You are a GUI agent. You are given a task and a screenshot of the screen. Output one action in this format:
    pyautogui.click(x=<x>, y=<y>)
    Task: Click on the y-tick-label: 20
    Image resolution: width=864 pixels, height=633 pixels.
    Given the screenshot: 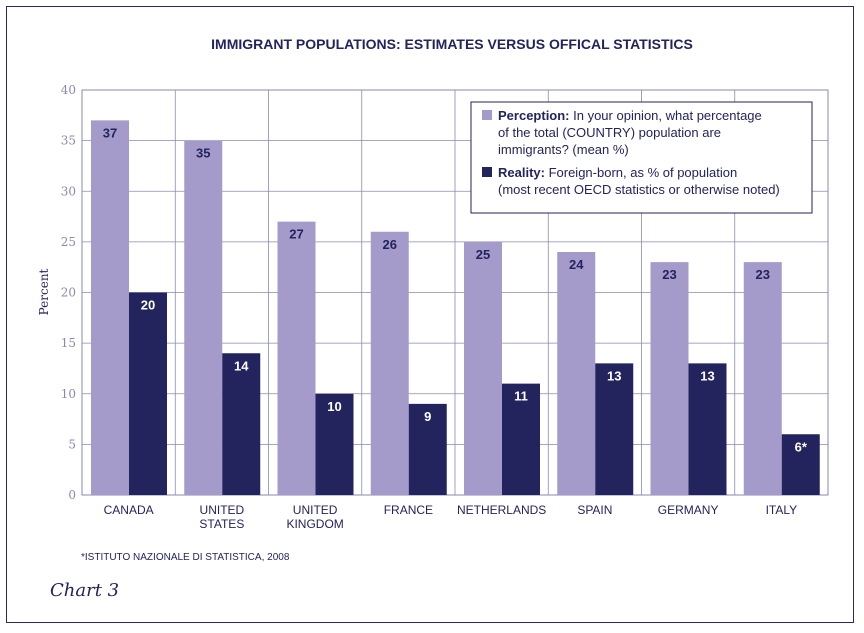 What is the action you would take?
    pyautogui.click(x=68, y=293)
    